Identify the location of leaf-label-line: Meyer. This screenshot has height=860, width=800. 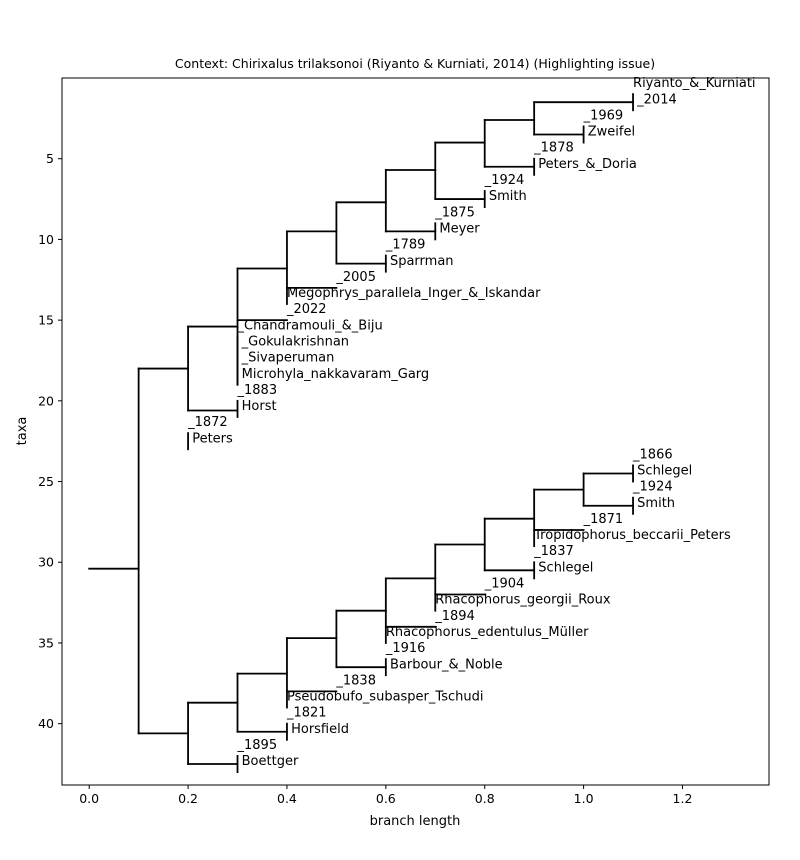
(457, 228).